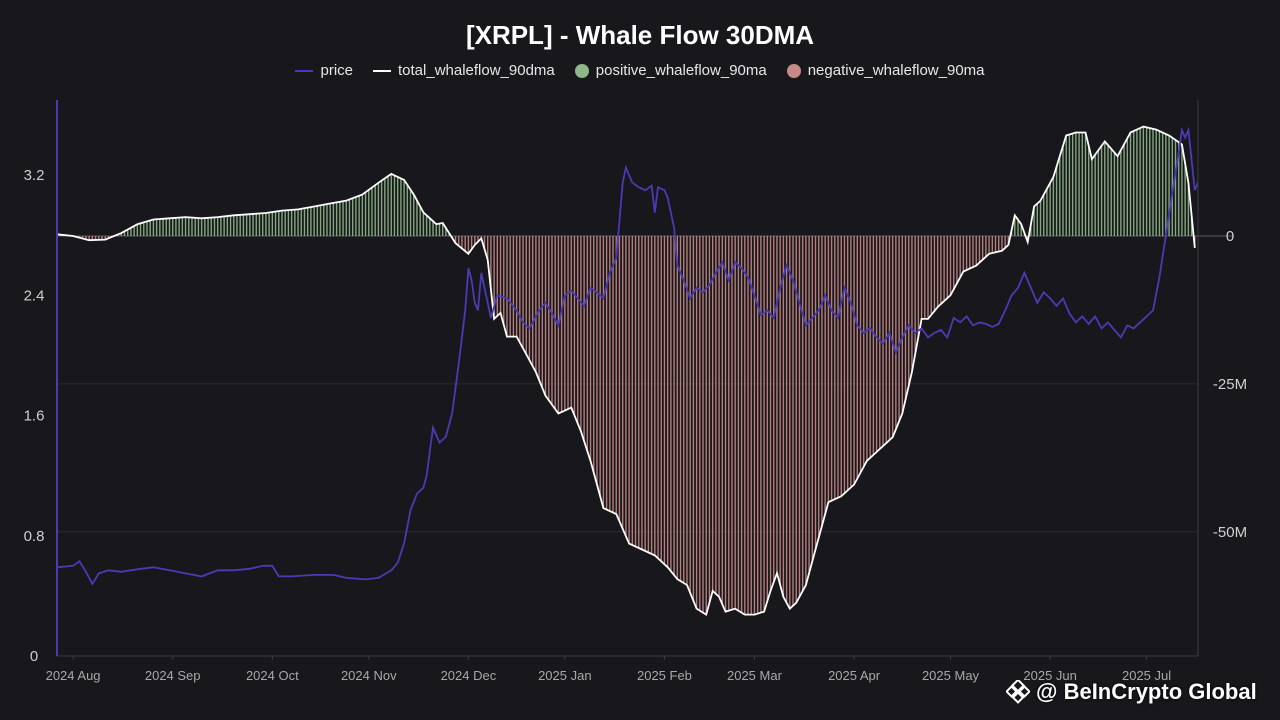  What do you see at coordinates (664, 675) in the screenshot?
I see `x-tick-label: 2025 Feb` at bounding box center [664, 675].